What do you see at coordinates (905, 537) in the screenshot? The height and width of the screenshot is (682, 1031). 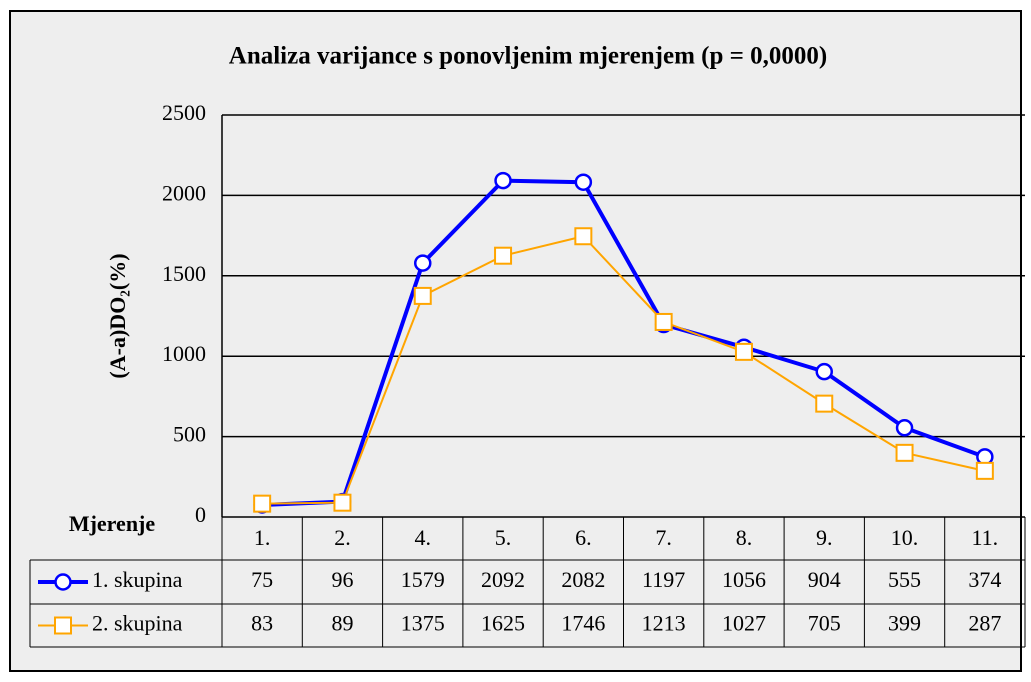 I see `x-tick-label: 10.` at bounding box center [905, 537].